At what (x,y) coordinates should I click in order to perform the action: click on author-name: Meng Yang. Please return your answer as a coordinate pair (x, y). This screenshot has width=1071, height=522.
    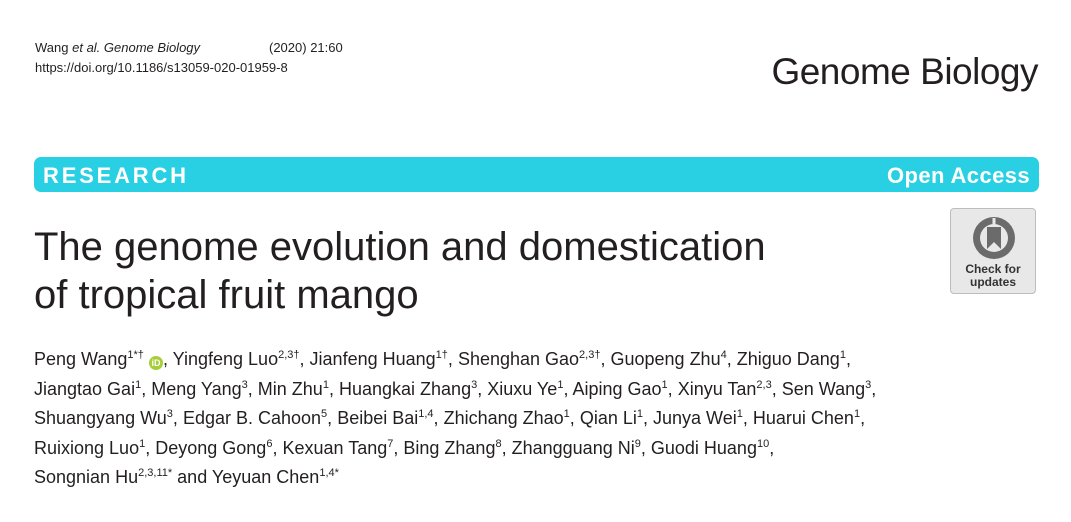
    Looking at the image, I should click on (196, 388).